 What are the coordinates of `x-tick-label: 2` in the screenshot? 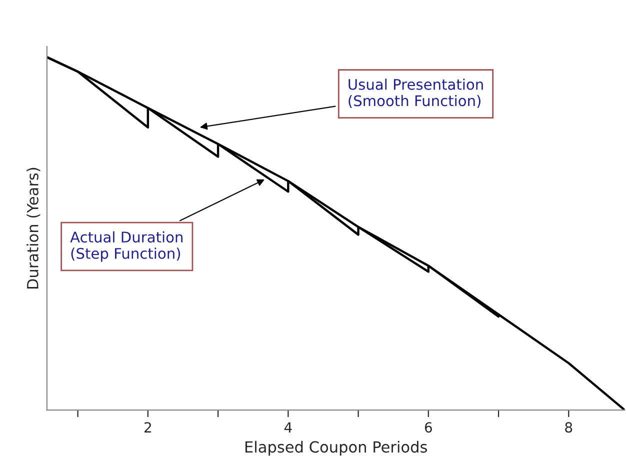 It's located at (147, 427).